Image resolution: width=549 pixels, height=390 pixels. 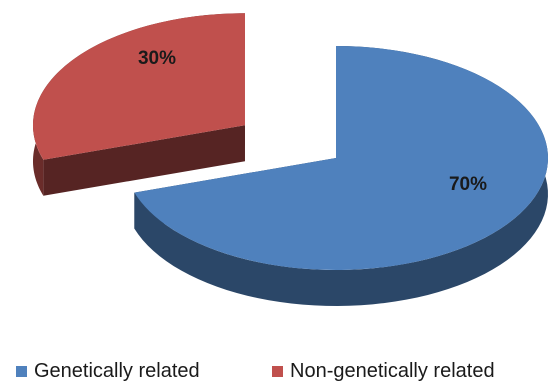 What do you see at coordinates (392, 371) in the screenshot?
I see `legend-label-non-genetically-related: Non-genetically related` at bounding box center [392, 371].